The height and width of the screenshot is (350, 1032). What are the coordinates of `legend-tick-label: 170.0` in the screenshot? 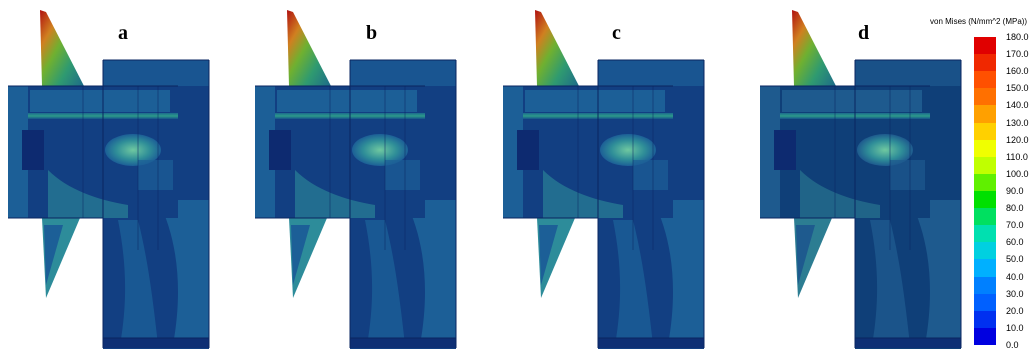 It's located at (1017, 54).